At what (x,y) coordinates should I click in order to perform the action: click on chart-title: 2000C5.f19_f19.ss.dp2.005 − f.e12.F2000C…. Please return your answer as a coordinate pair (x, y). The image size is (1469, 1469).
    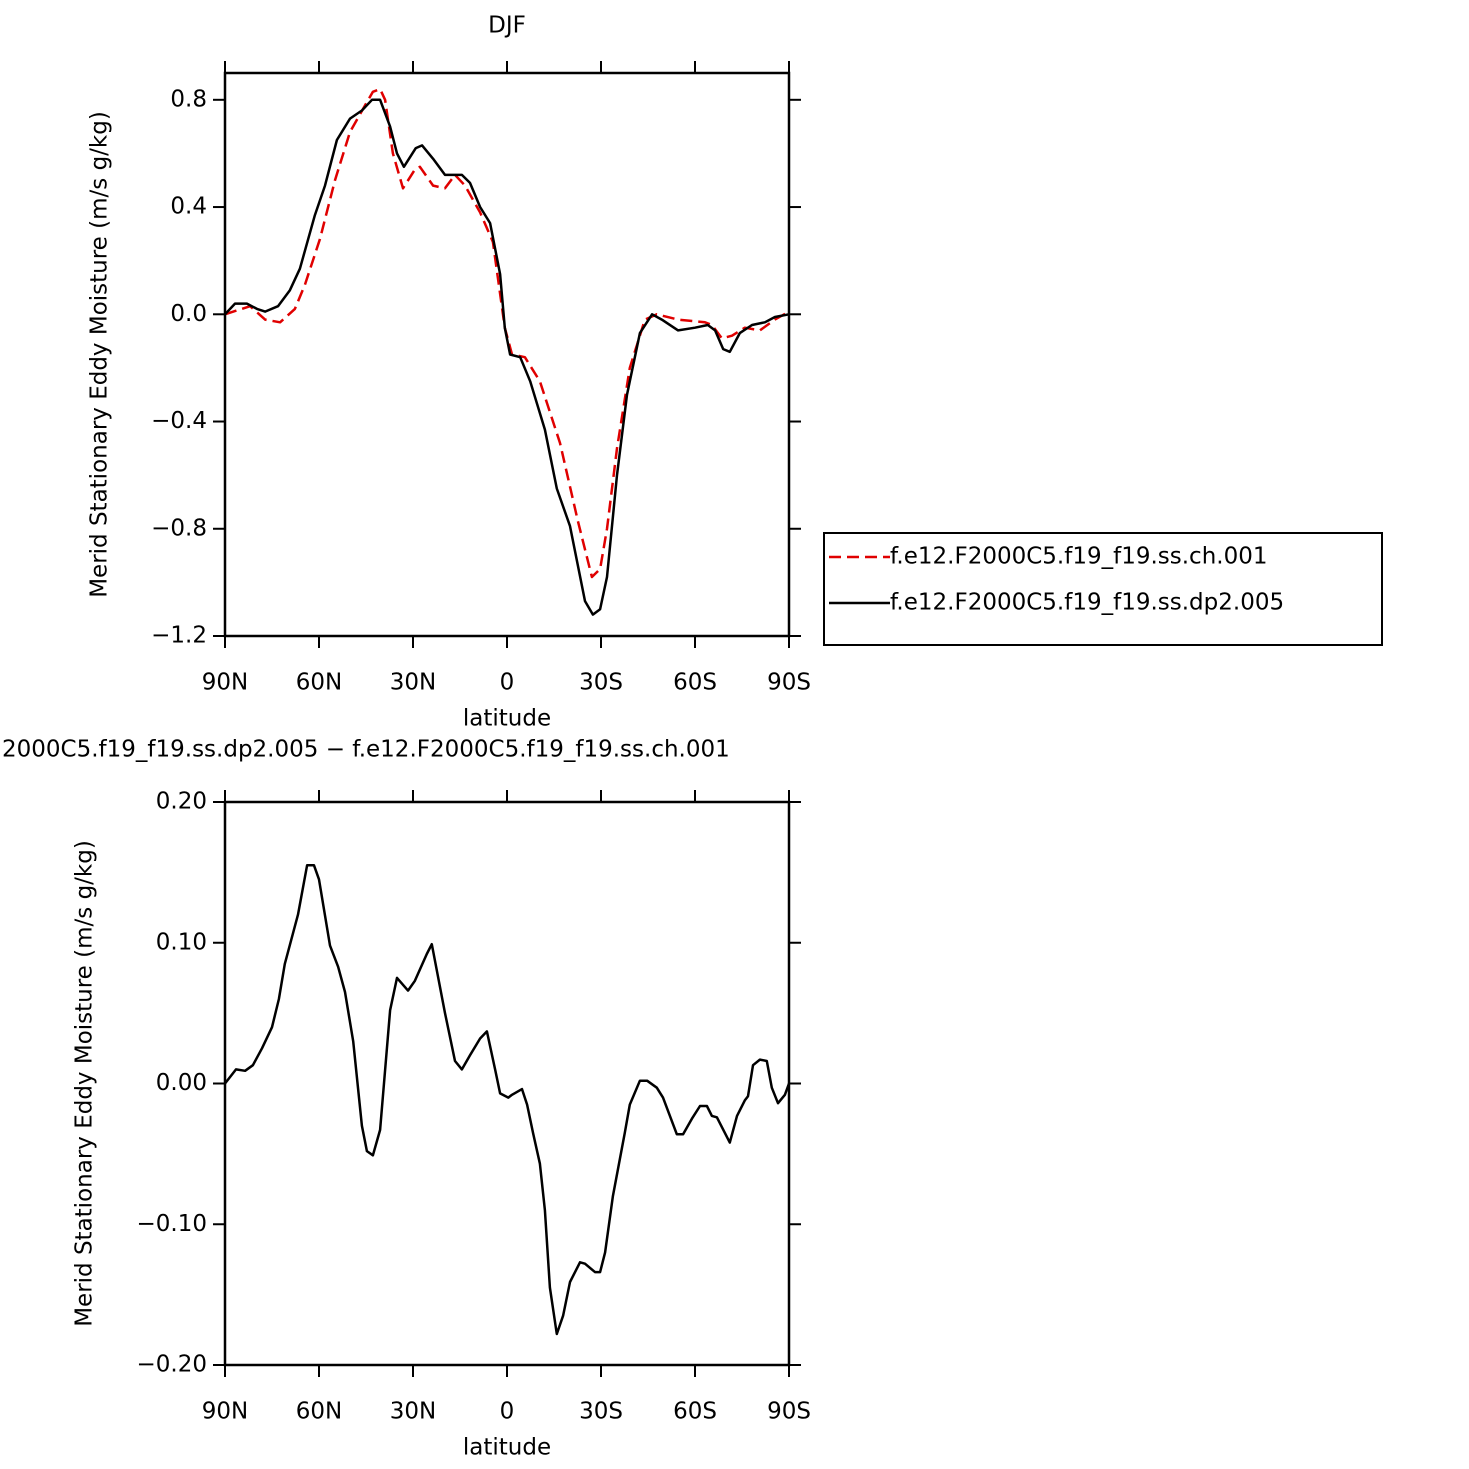
    Looking at the image, I should click on (366, 750).